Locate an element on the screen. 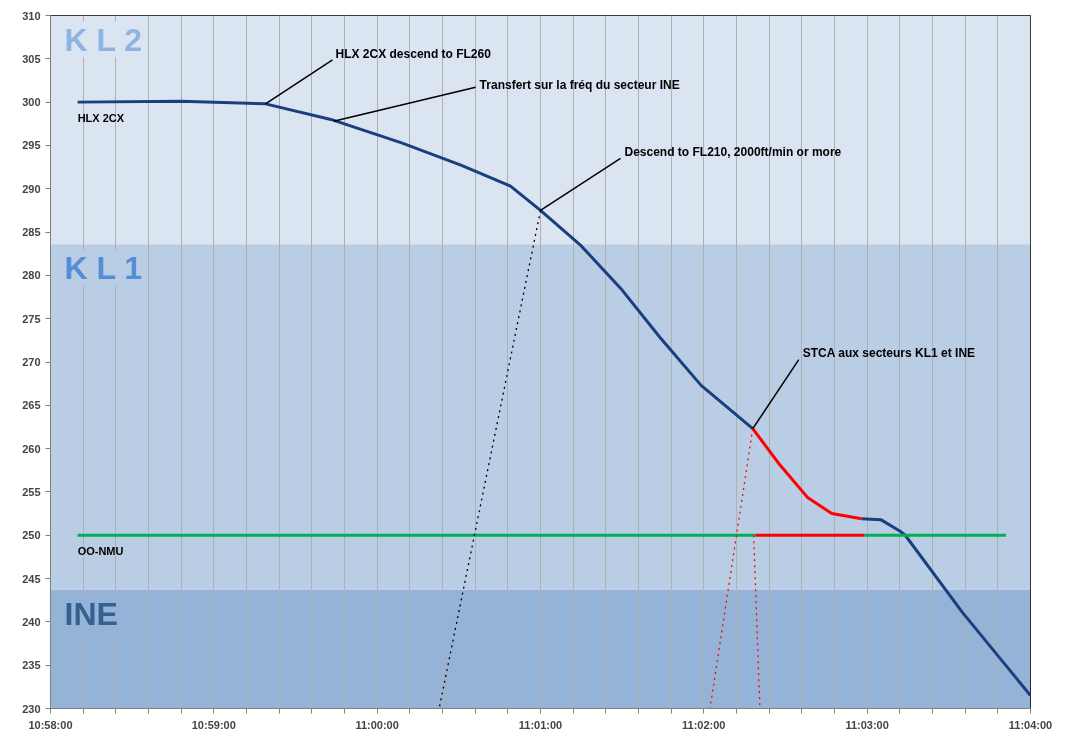 The width and height of the screenshot is (1065, 744). y-tick-label: 270 is located at coordinates (31, 362).